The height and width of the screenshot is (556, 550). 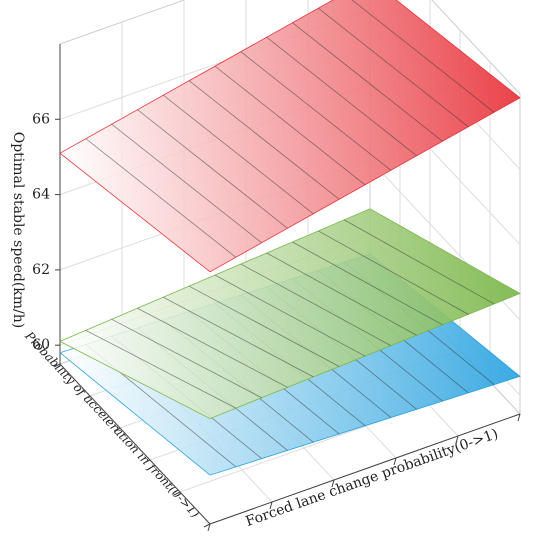 What do you see at coordinates (41, 270) in the screenshot?
I see `z-tick-label: 62` at bounding box center [41, 270].